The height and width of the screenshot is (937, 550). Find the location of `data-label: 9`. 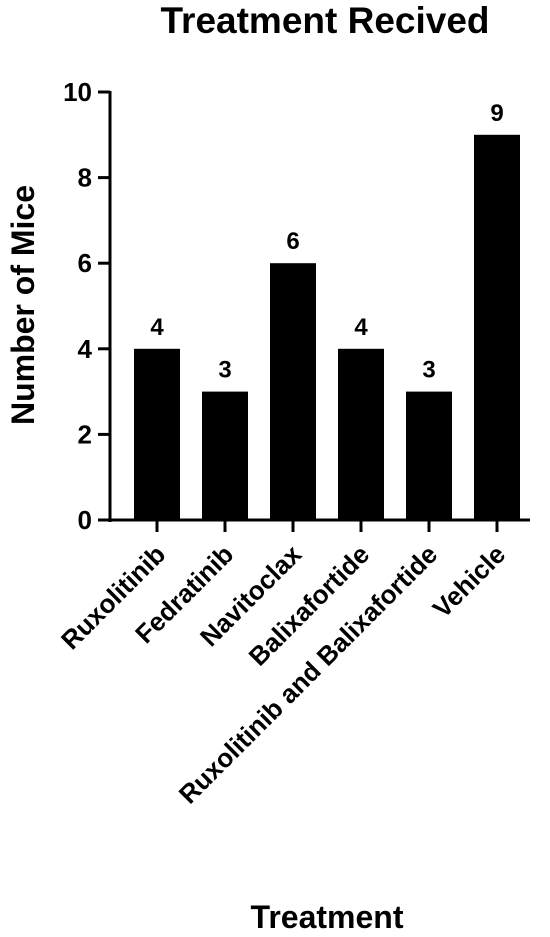

data-label: 9 is located at coordinates (496, 113).